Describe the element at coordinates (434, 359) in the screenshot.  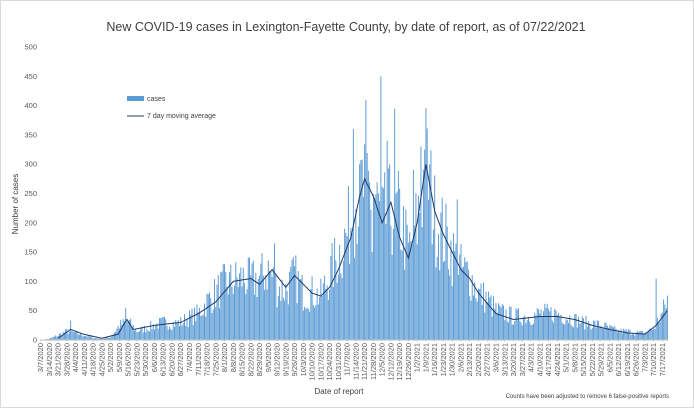
I see `x-tick-label: 1/16/2021` at that location.